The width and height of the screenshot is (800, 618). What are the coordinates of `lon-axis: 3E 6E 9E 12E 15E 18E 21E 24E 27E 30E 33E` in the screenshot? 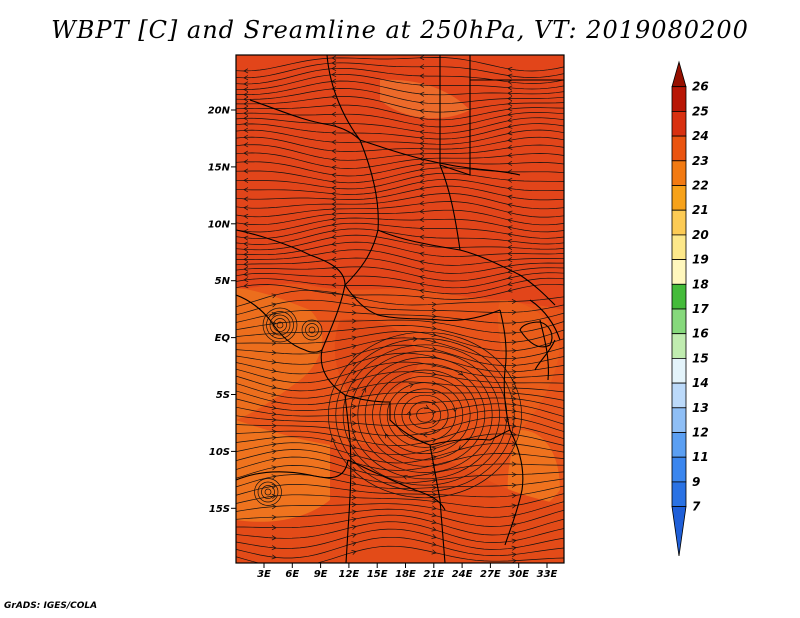 It's located at (407, 571).